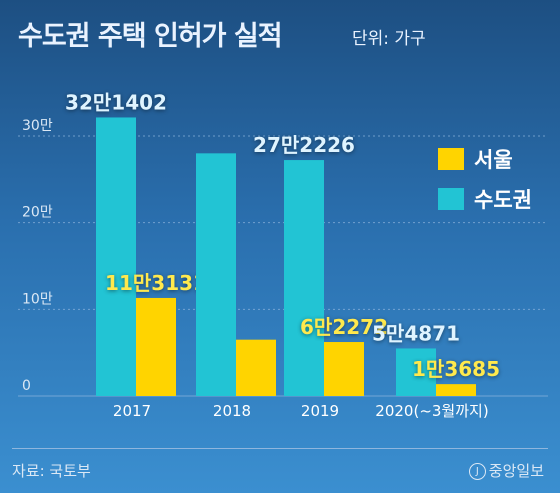  I want to click on legend-label-seoul: 서울, so click(493, 160).